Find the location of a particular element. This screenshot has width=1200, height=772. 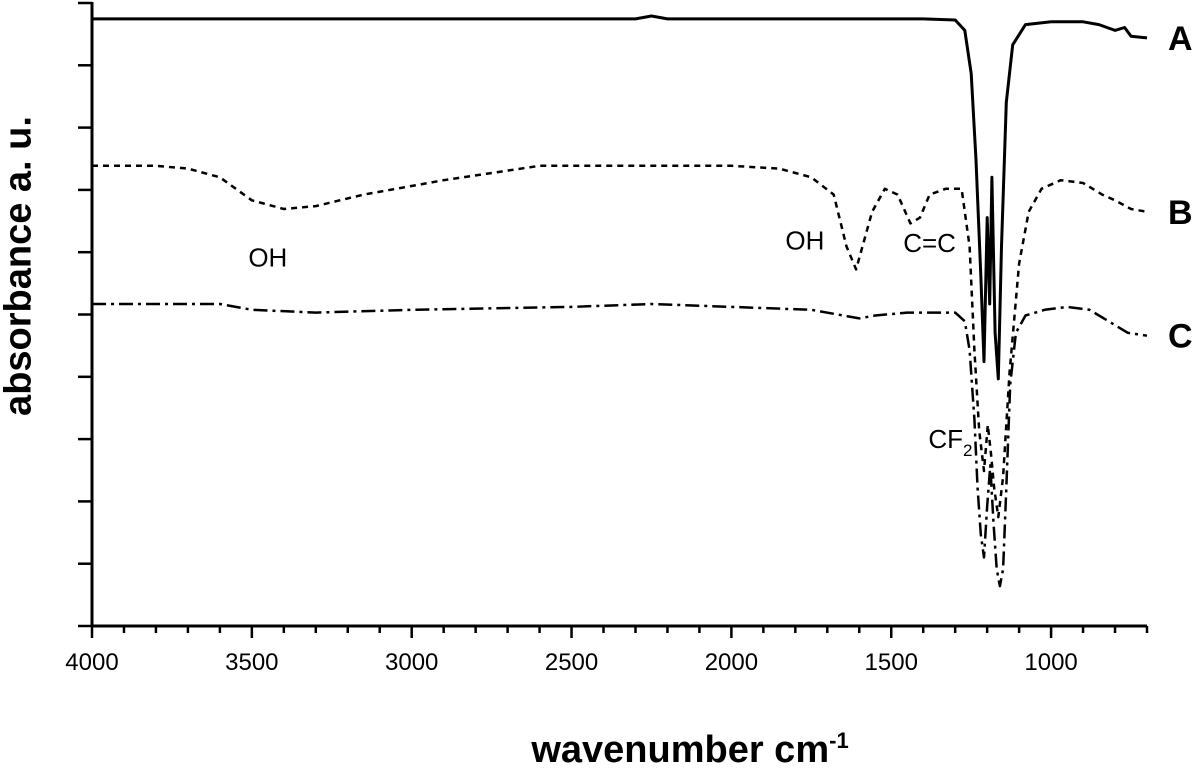

series-label-c: C is located at coordinates (1180, 337).